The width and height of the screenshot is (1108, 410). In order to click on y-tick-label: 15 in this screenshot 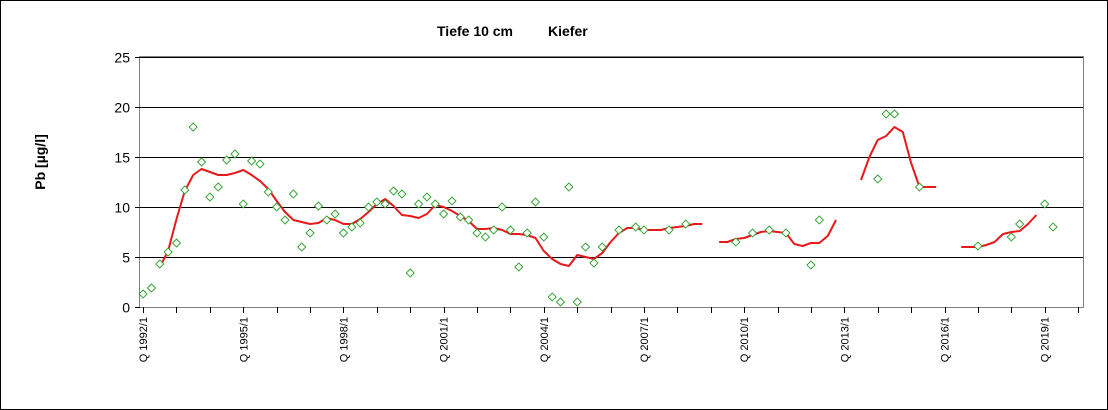, I will do `click(122, 158)`.